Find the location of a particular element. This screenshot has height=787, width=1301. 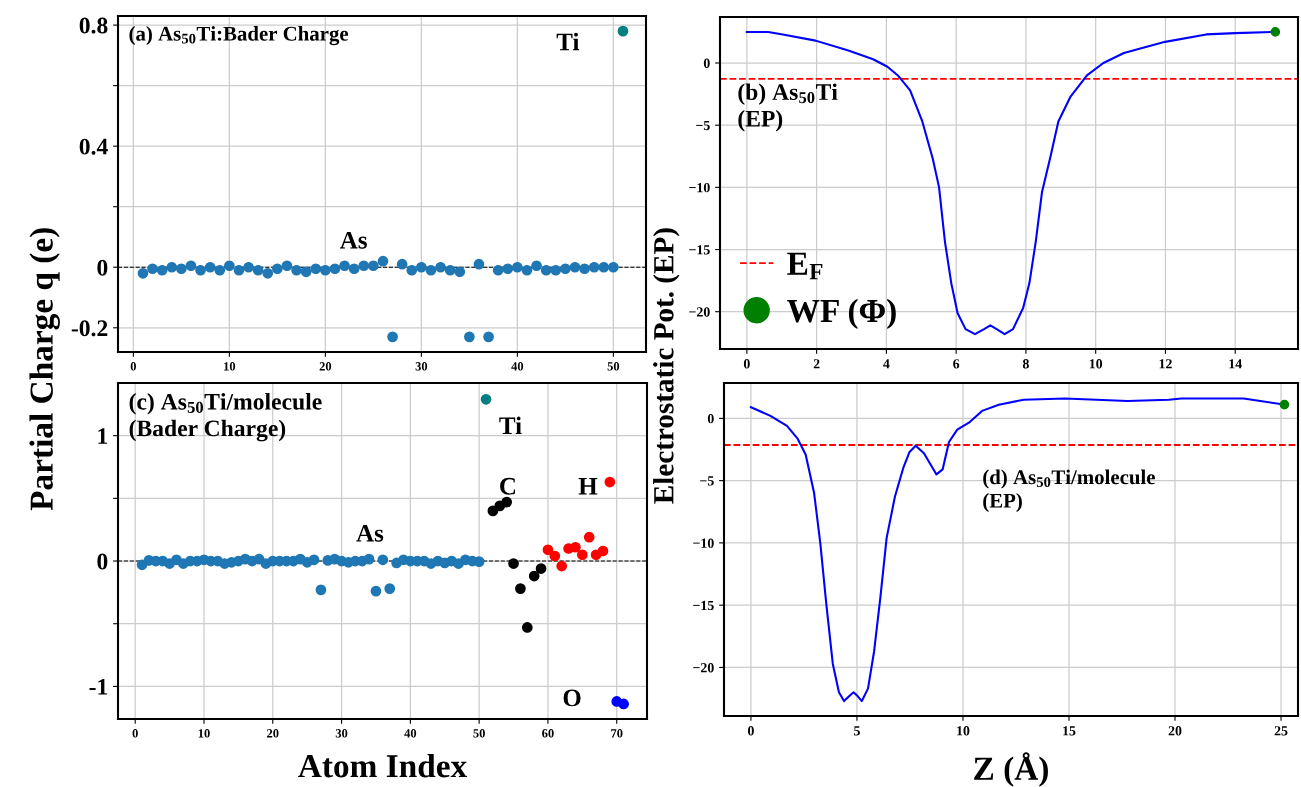

y-axis-title: Electrostatic Pot. (EP) is located at coordinates (666, 366).